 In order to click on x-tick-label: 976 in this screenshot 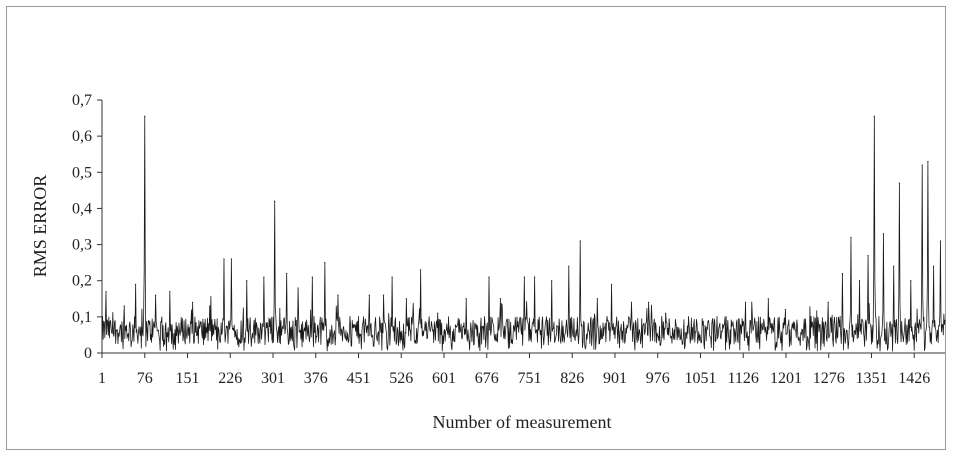, I will do `click(658, 378)`.